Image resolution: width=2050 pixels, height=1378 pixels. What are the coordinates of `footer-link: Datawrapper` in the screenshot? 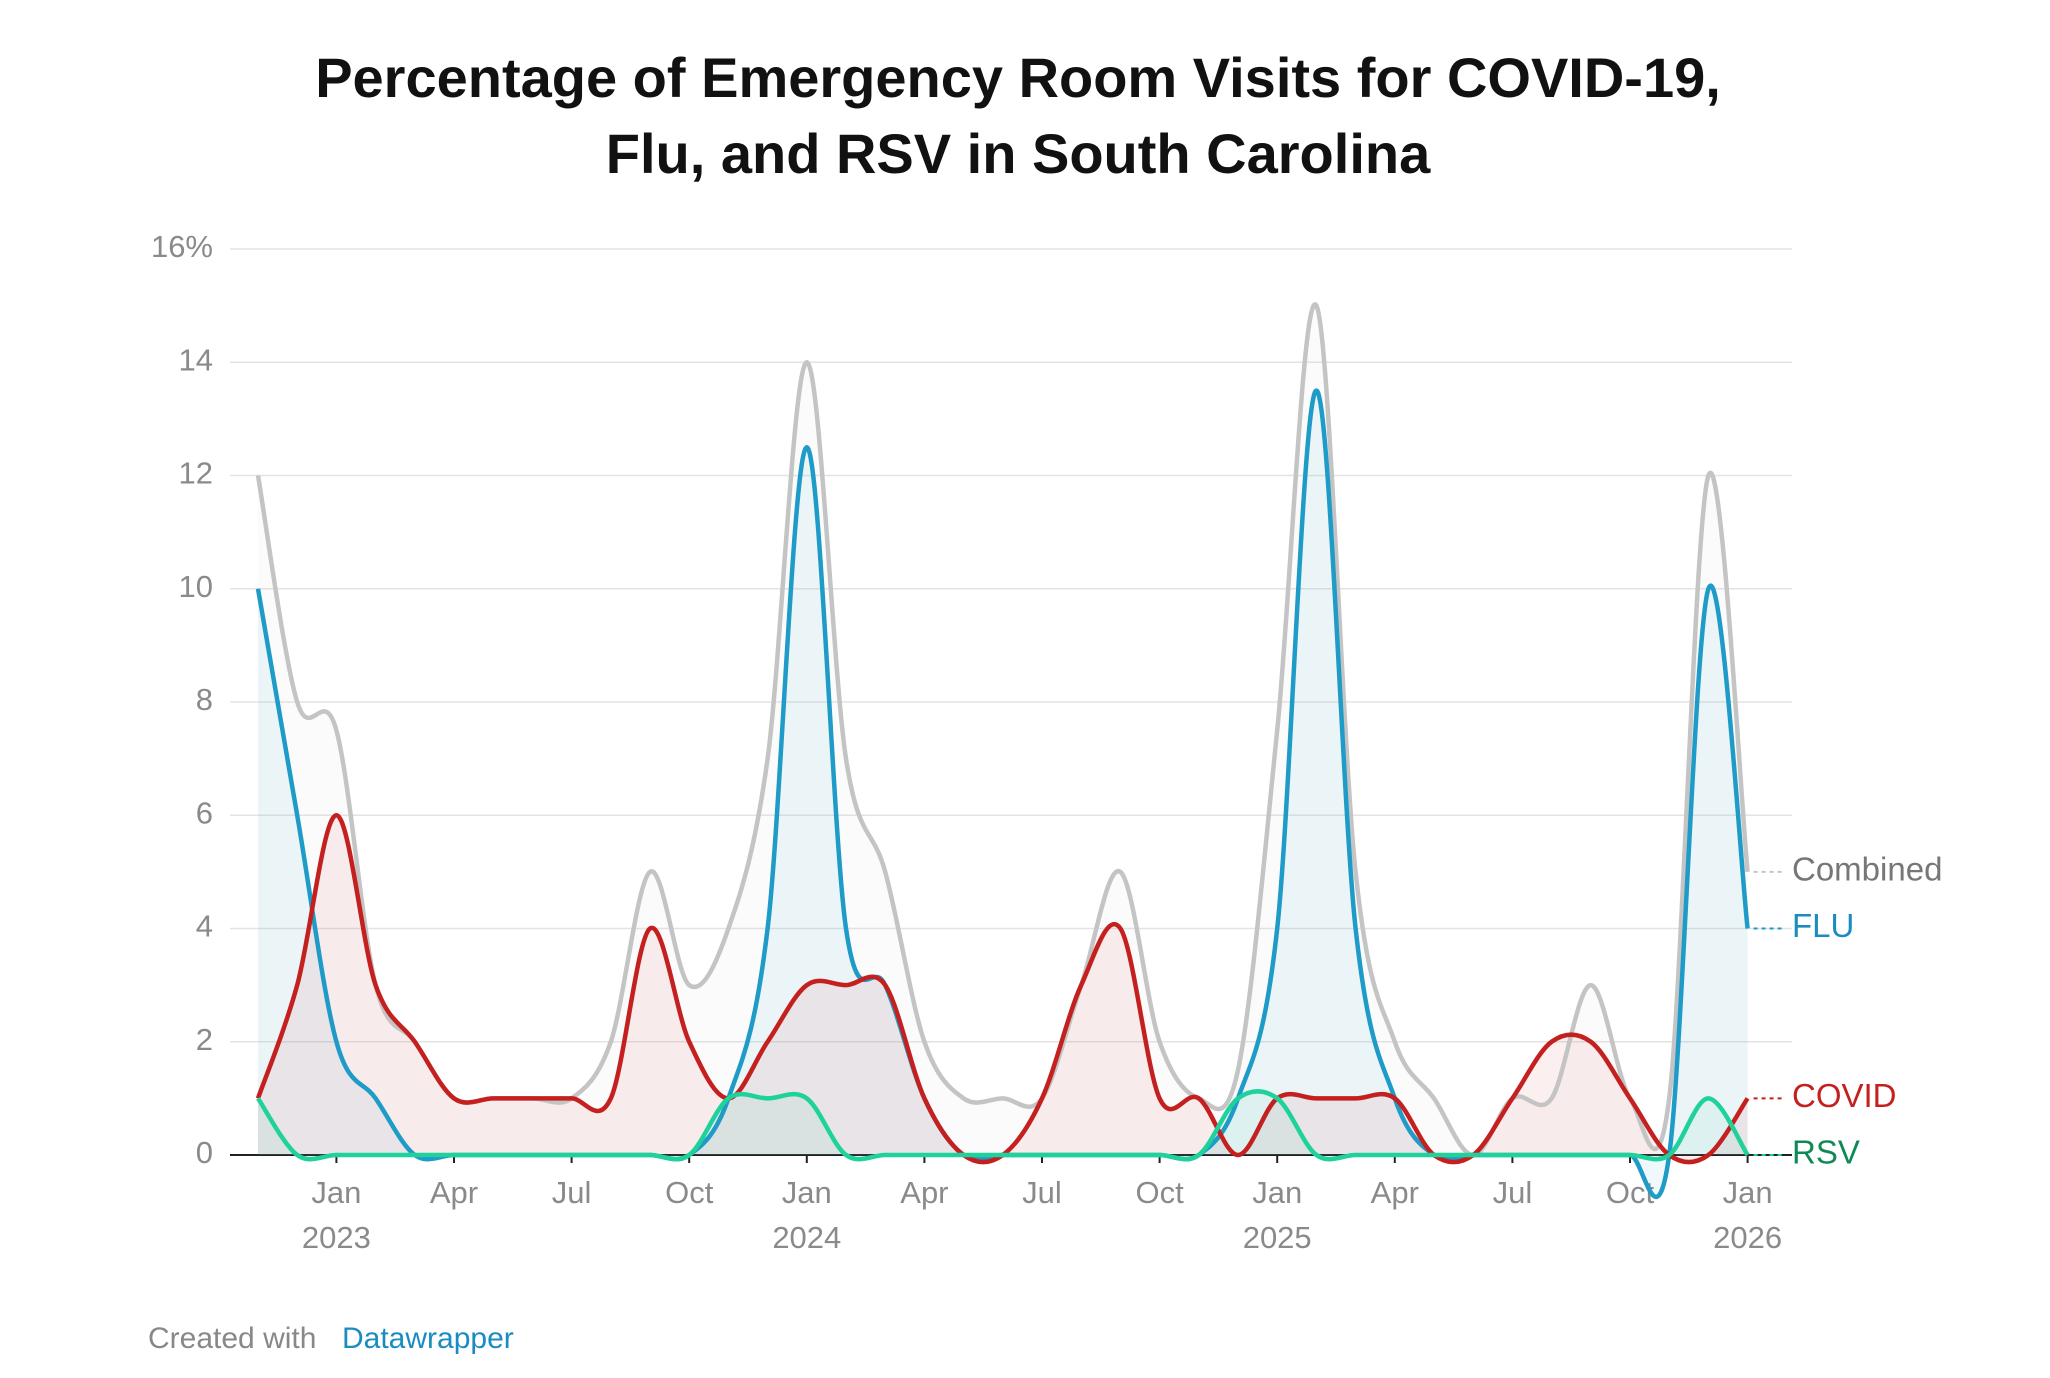 It's located at (428, 1338).